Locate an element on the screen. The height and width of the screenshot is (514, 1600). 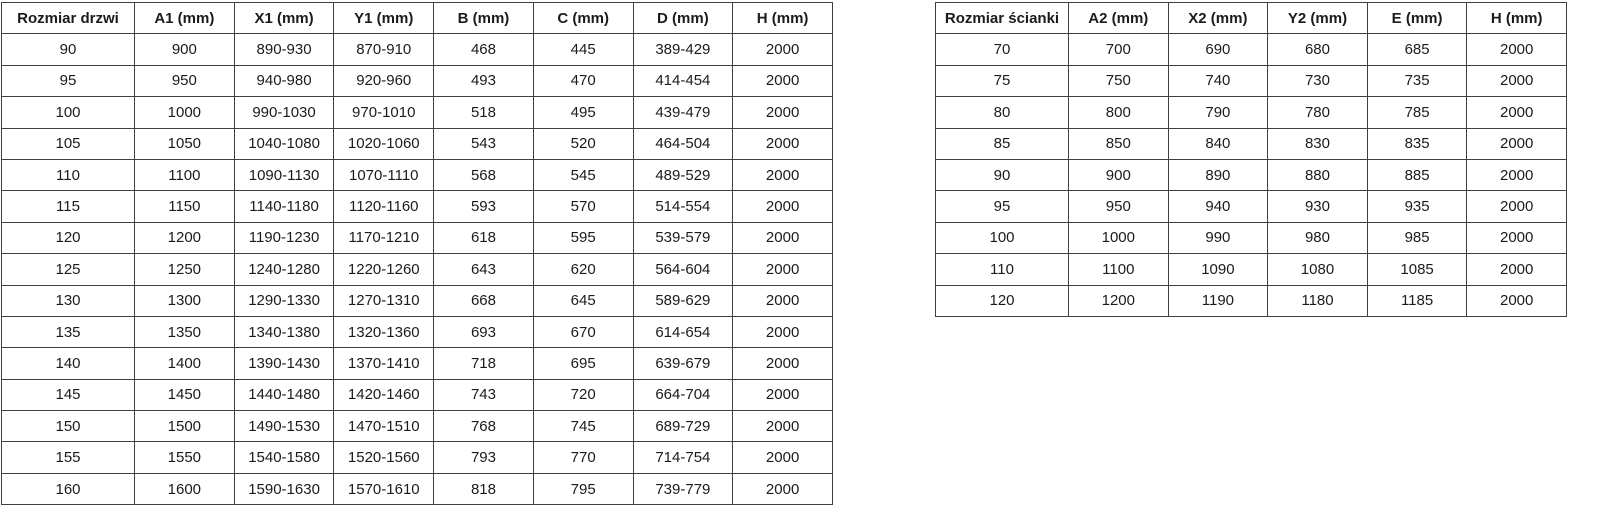
table-cell: 695 is located at coordinates (583, 363).